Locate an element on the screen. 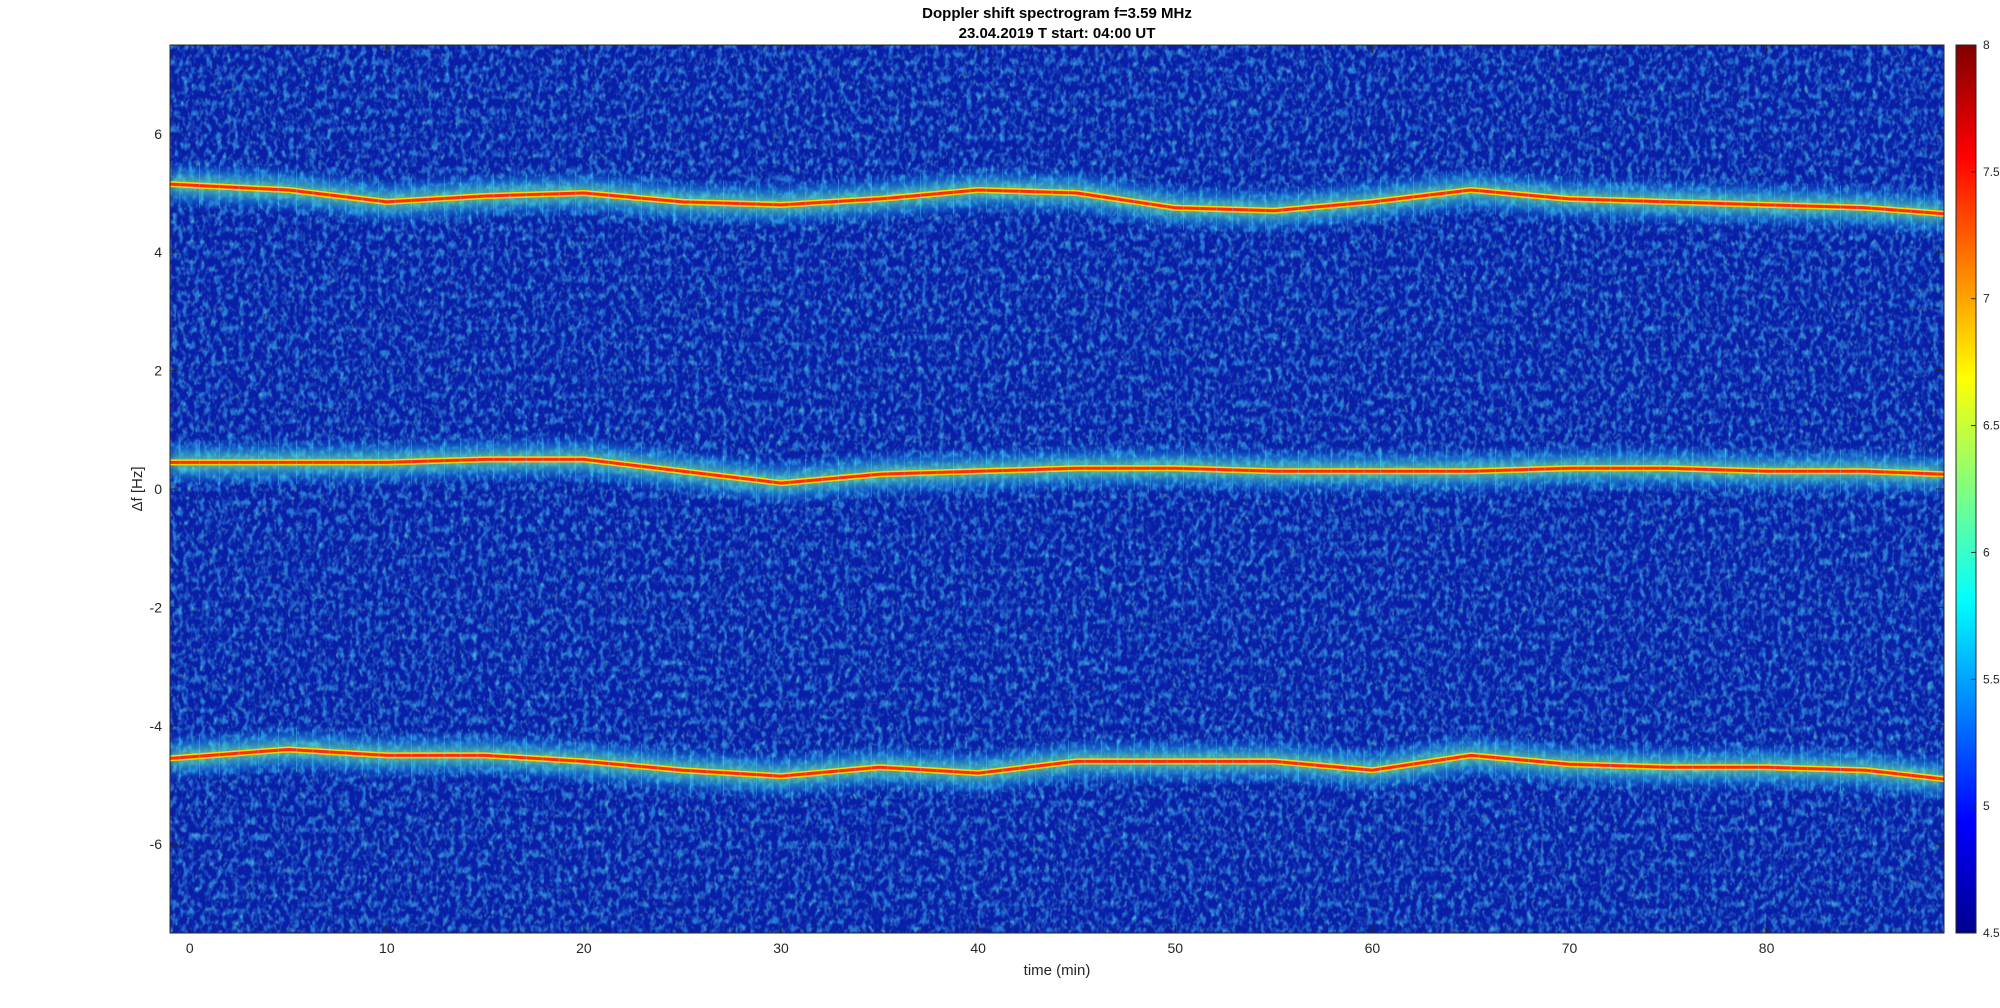 This screenshot has height=1008, width=2000. colorbar-tick-label: 6 is located at coordinates (1986, 552).